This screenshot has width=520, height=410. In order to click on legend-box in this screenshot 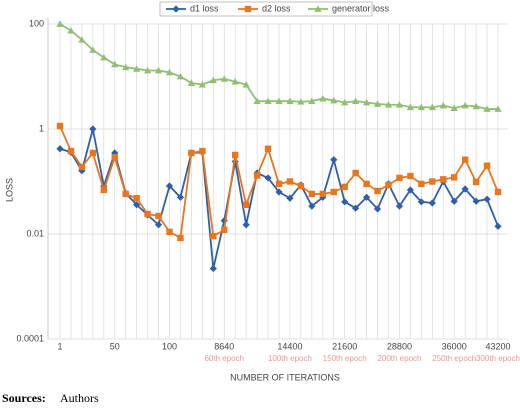, I will do `click(266, 9)`.